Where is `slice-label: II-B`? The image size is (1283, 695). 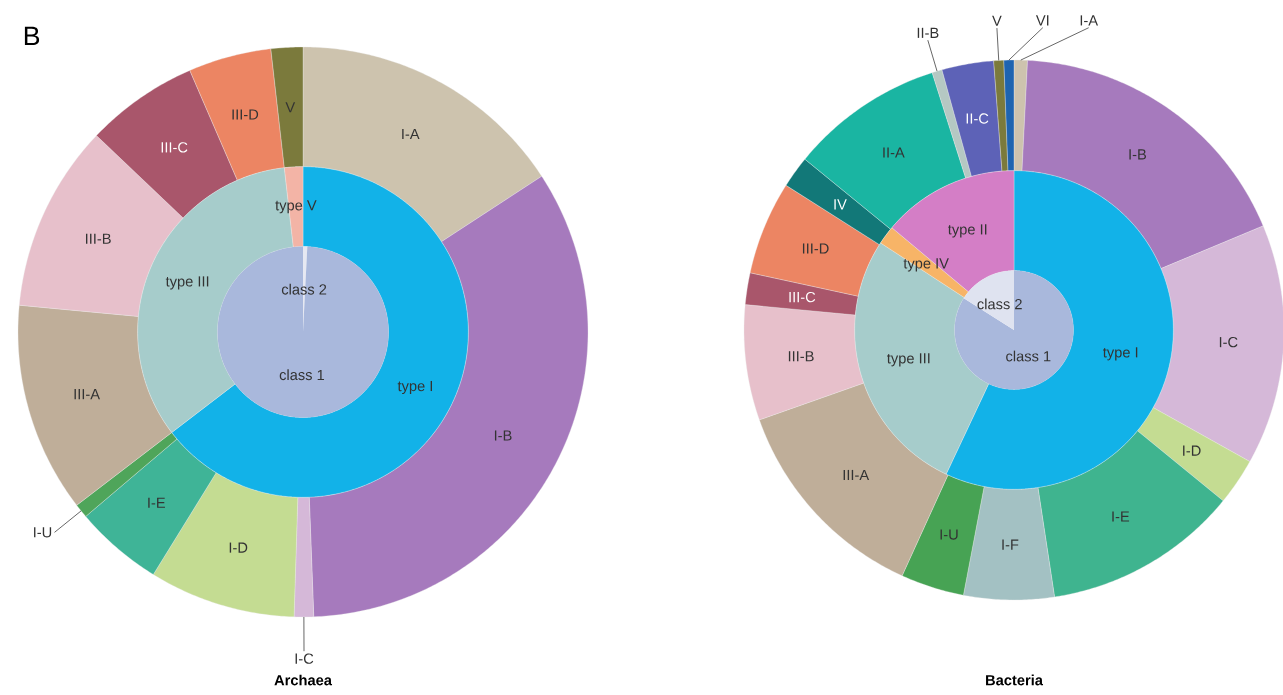
slice-label: II-B is located at coordinates (928, 32).